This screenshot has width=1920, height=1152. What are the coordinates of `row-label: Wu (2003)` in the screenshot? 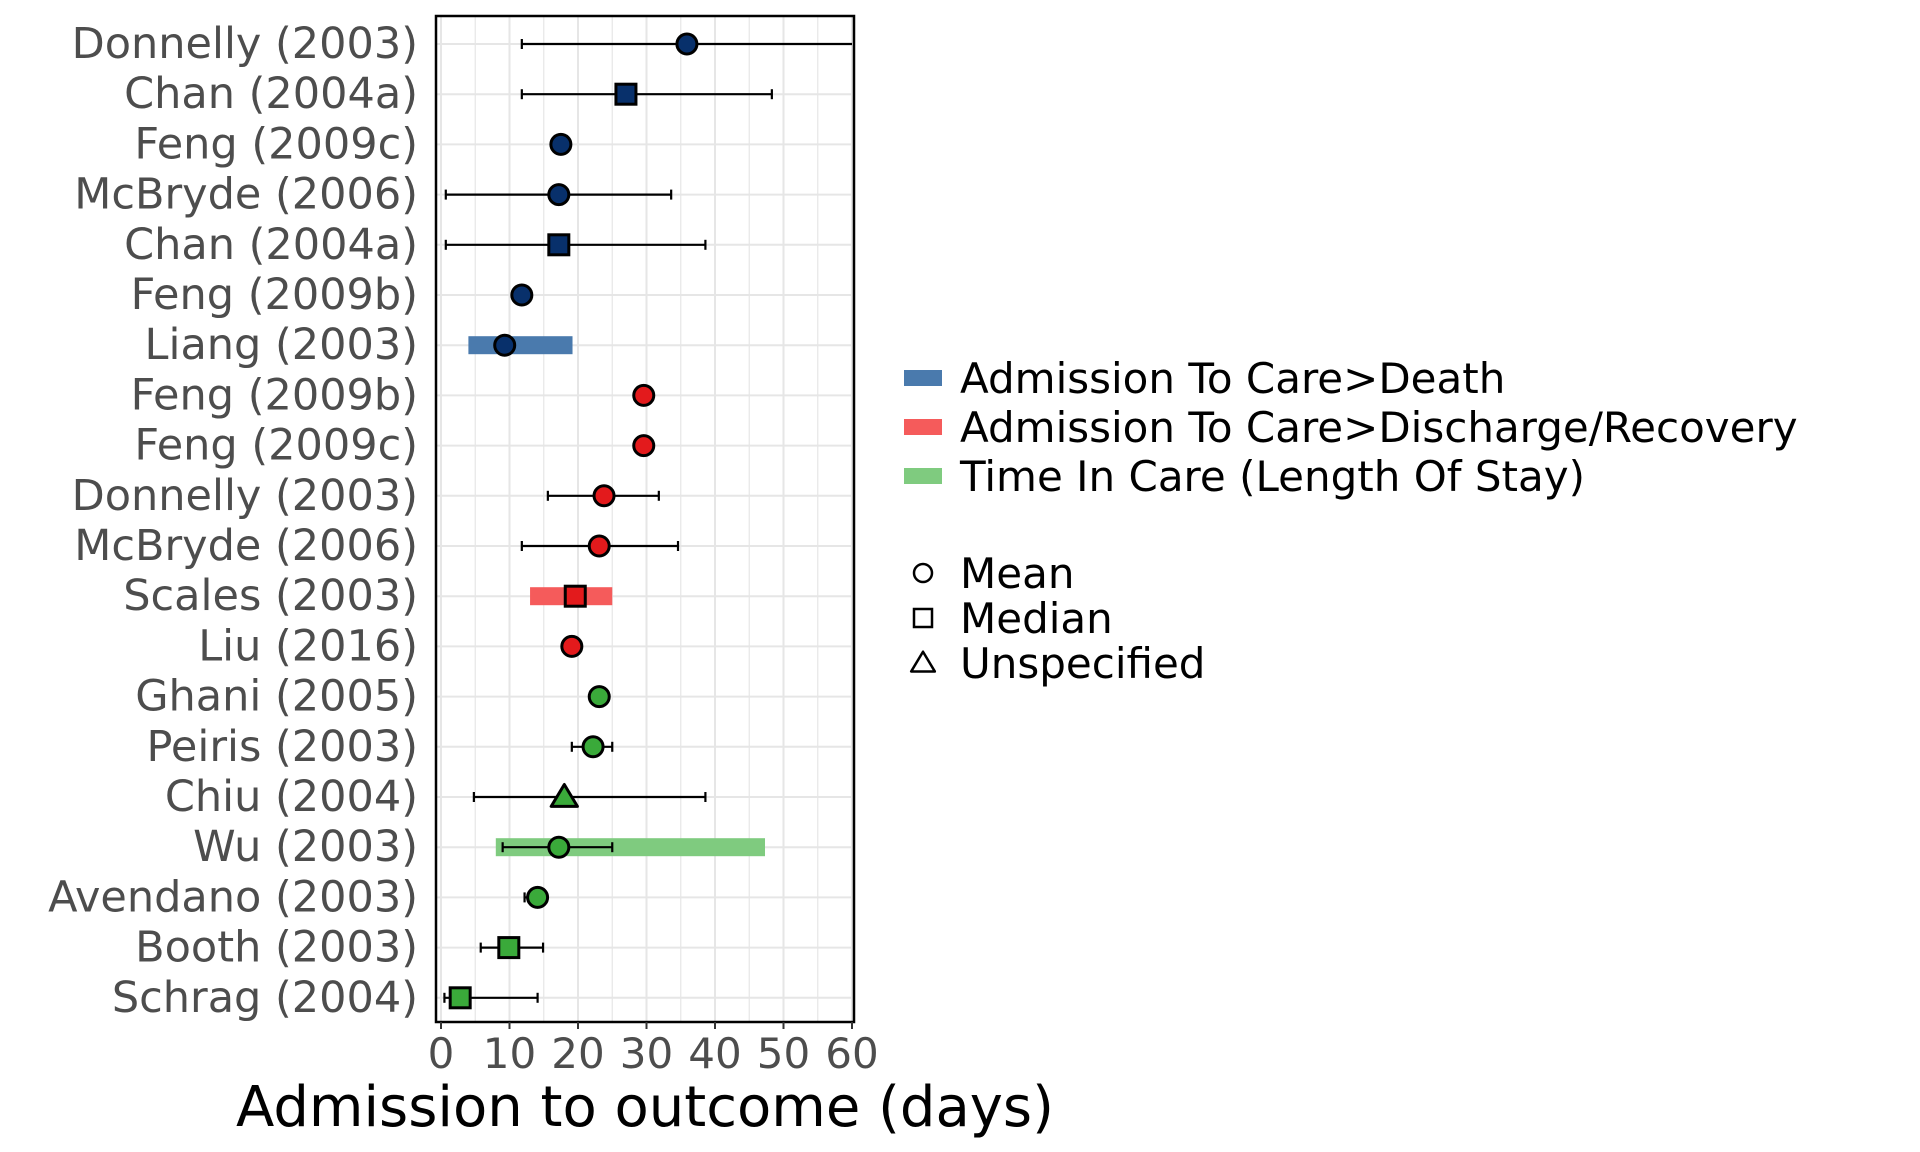 It's located at (305, 847).